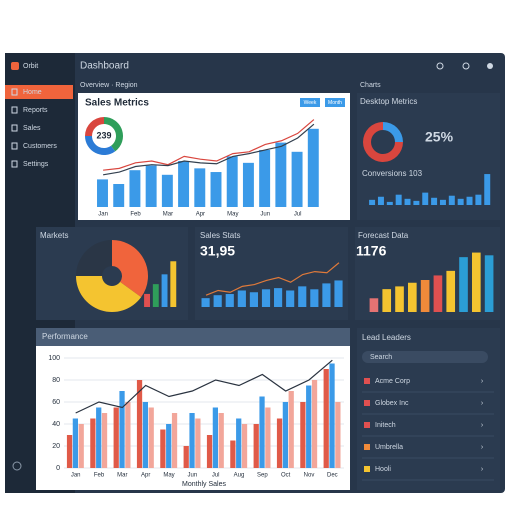 This screenshot has height=512, width=512. I want to click on section-title: Charts, so click(370, 85).